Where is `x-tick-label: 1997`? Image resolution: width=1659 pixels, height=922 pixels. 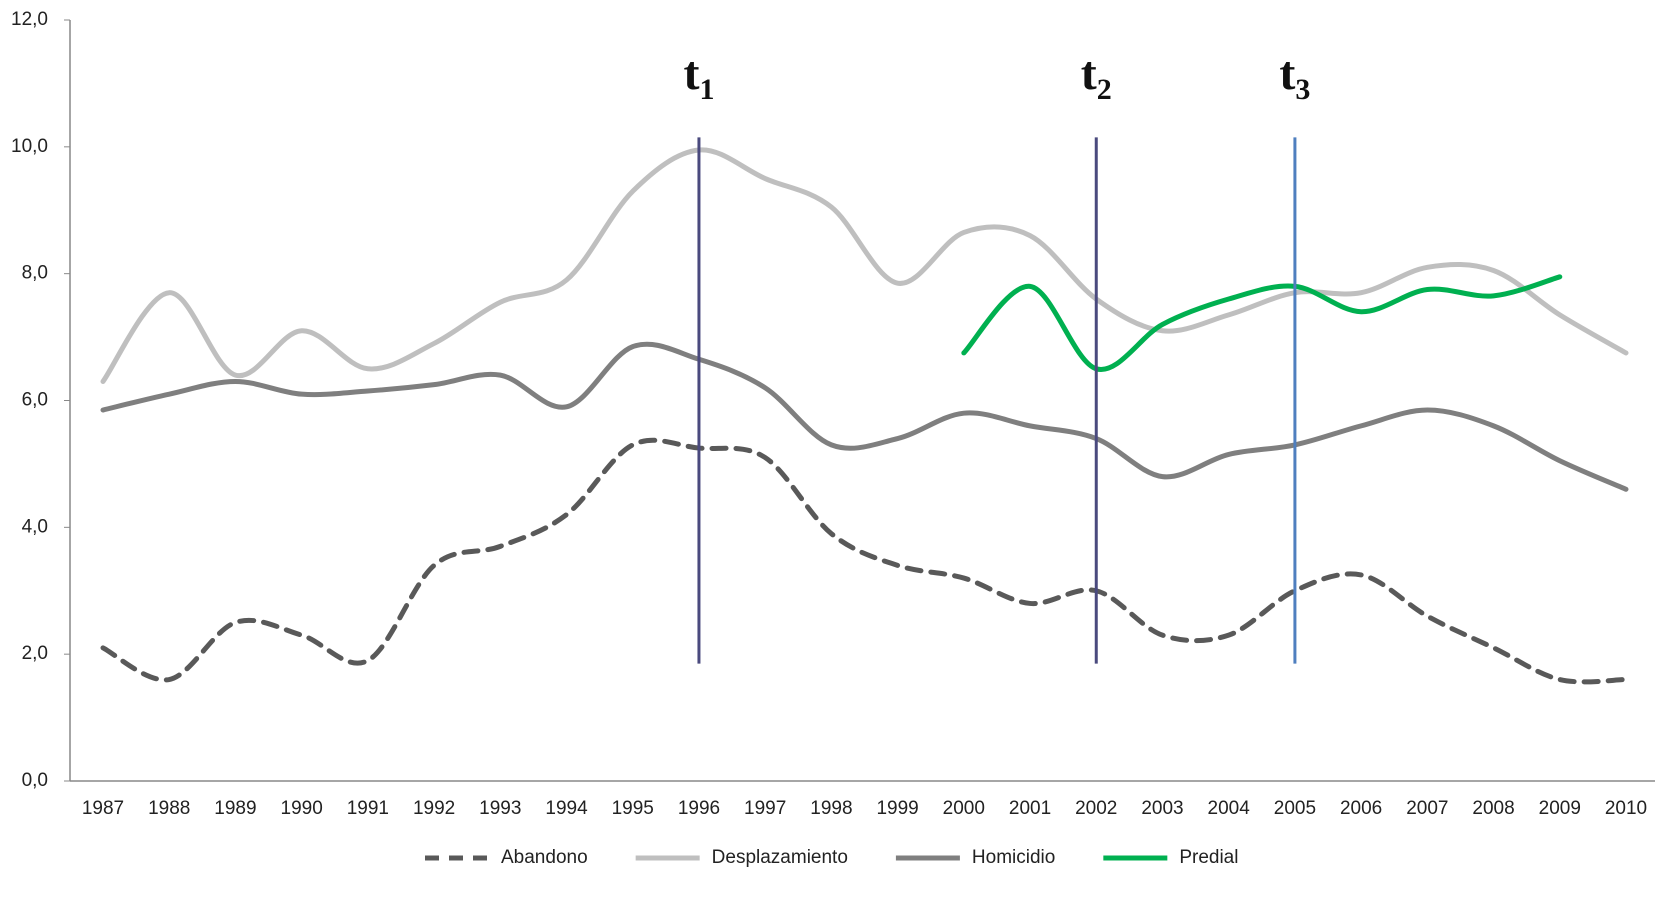
x-tick-label: 1997 is located at coordinates (765, 808).